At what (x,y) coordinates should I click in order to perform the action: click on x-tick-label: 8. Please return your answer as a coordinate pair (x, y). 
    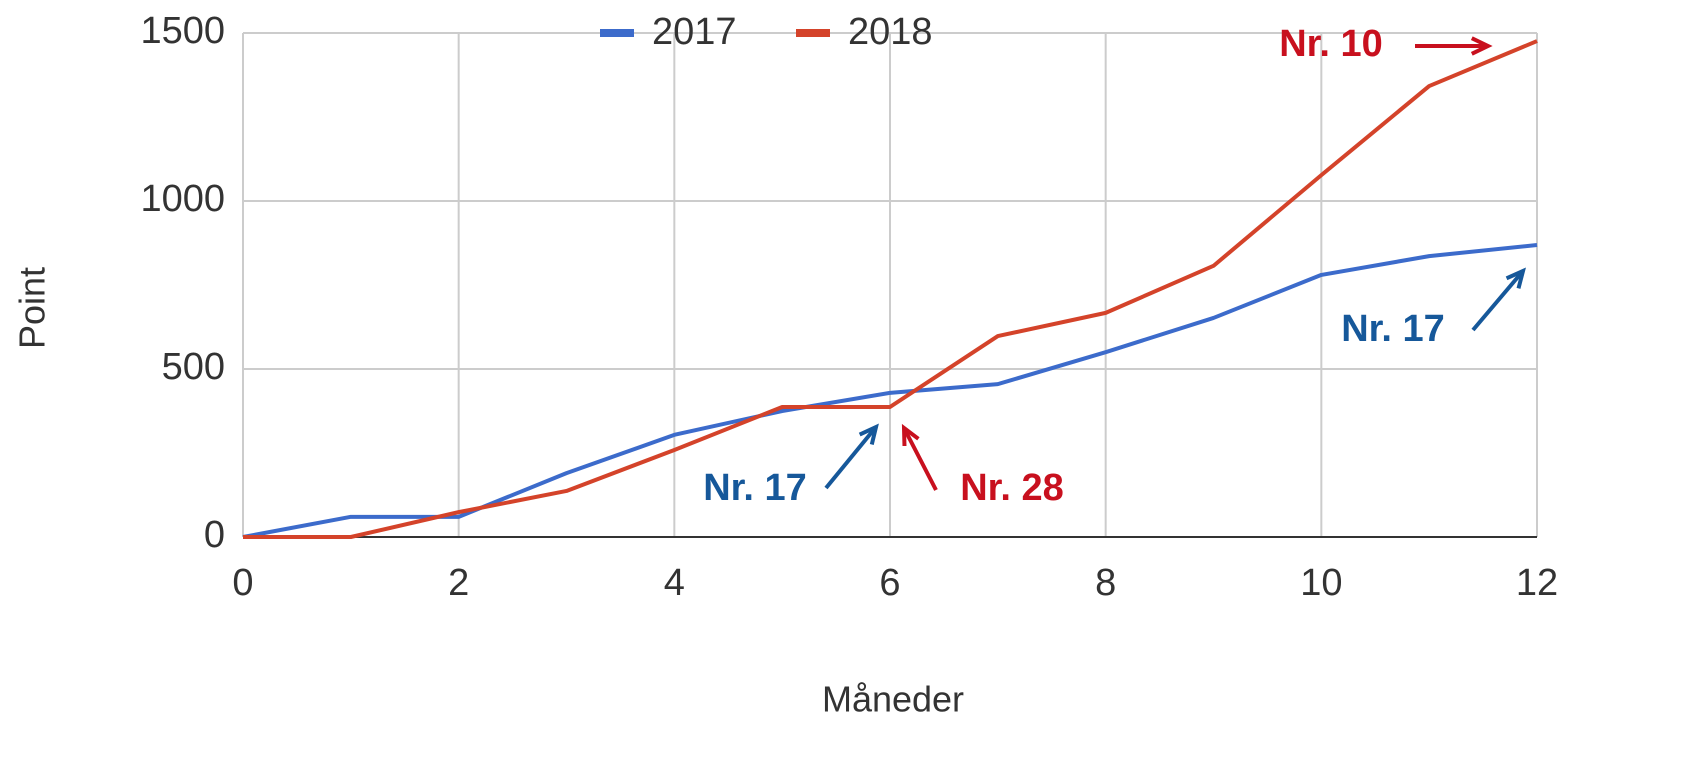
    Looking at the image, I should click on (1105, 583).